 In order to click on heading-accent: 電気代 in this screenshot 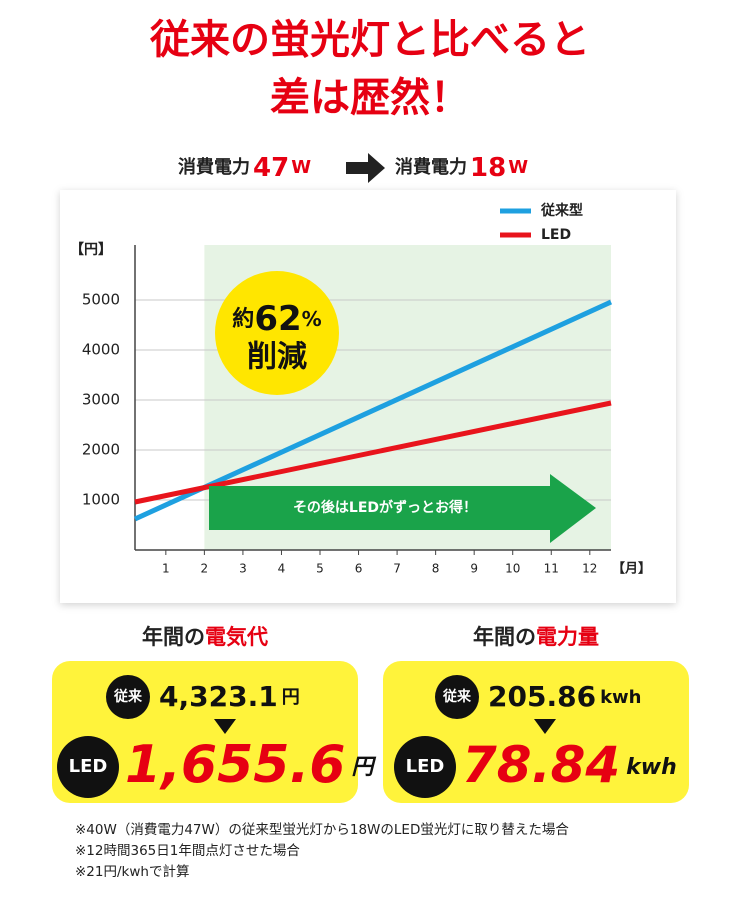, I will do `click(236, 637)`.